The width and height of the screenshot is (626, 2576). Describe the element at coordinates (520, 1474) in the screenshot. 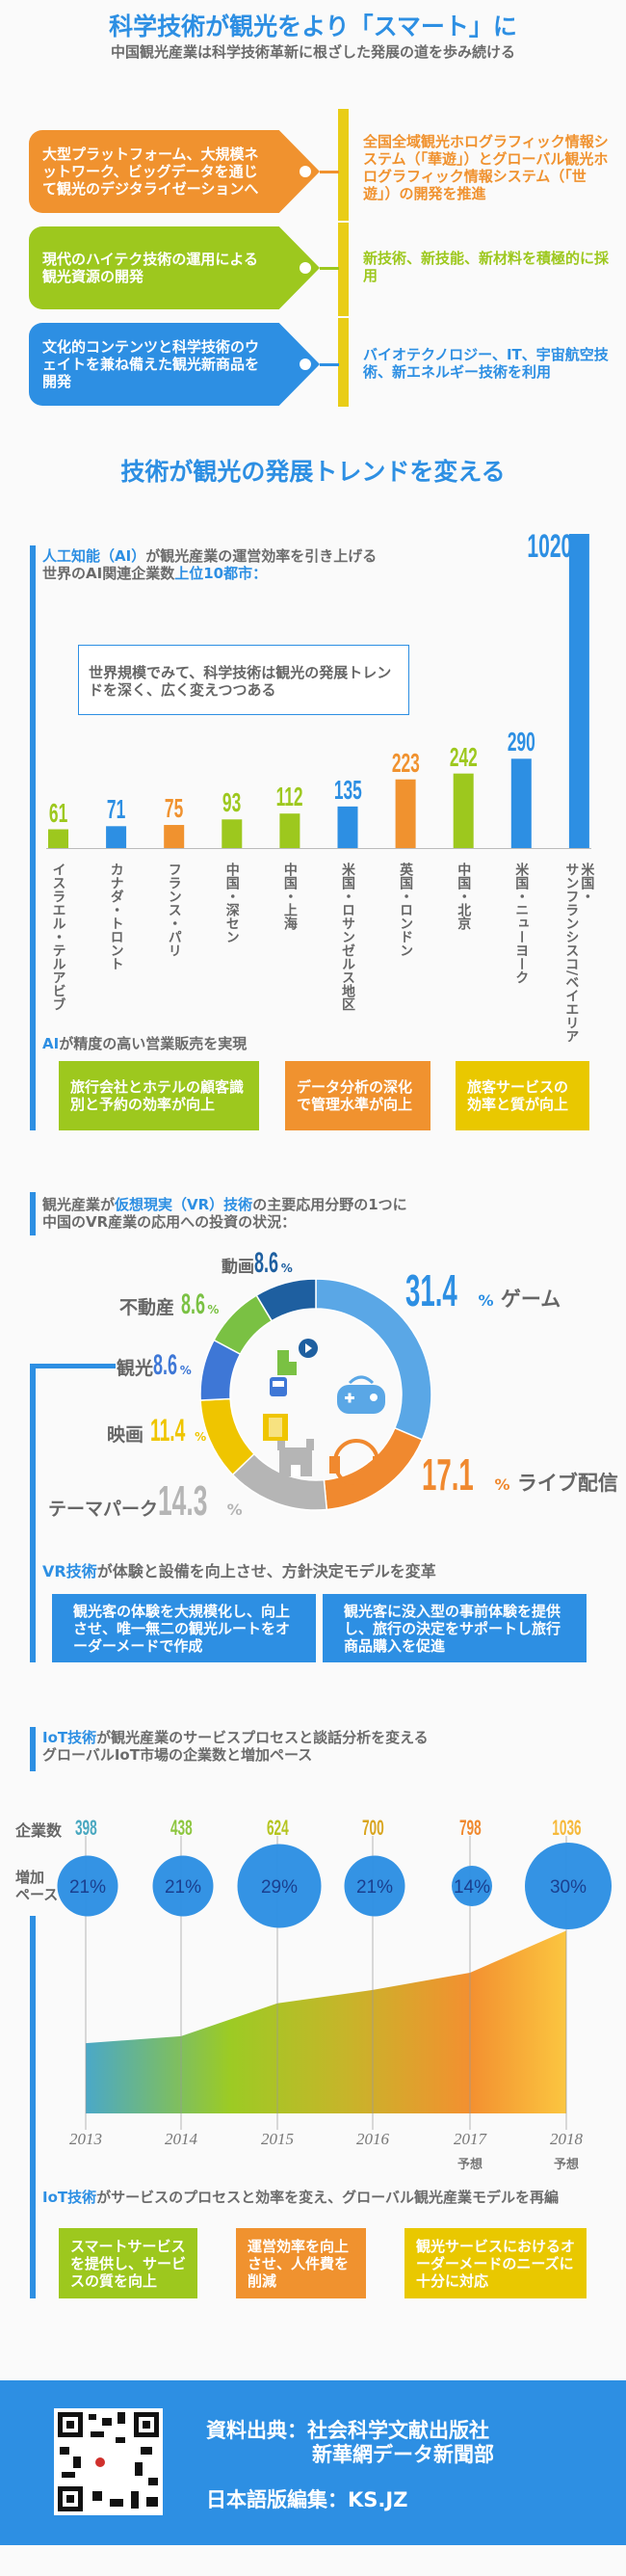

I see `label-live: 17.1% ライブ配信` at that location.